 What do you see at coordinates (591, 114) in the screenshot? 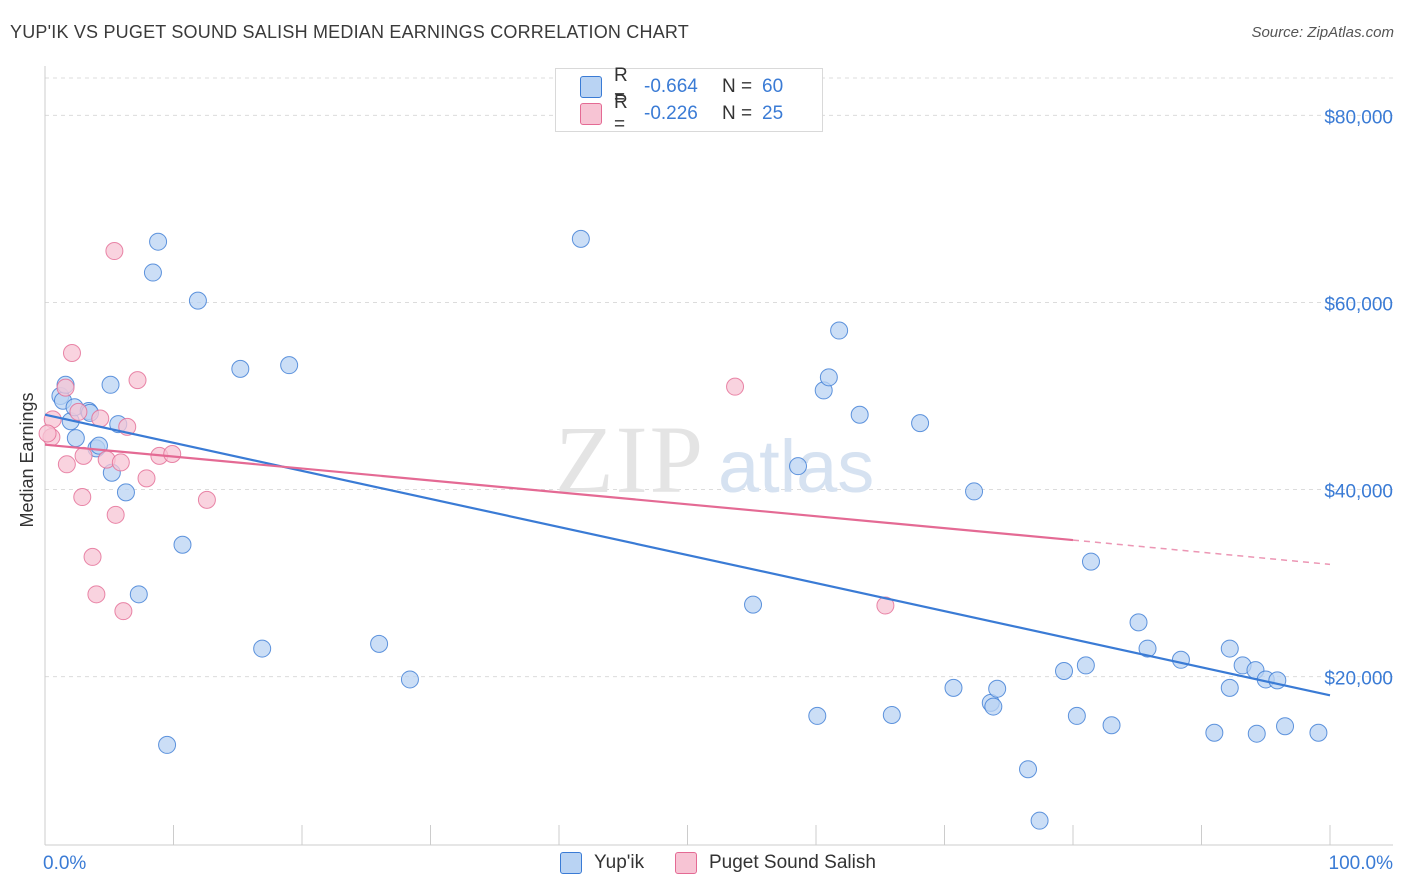
I see `legend-swatch-puget` at bounding box center [591, 114].